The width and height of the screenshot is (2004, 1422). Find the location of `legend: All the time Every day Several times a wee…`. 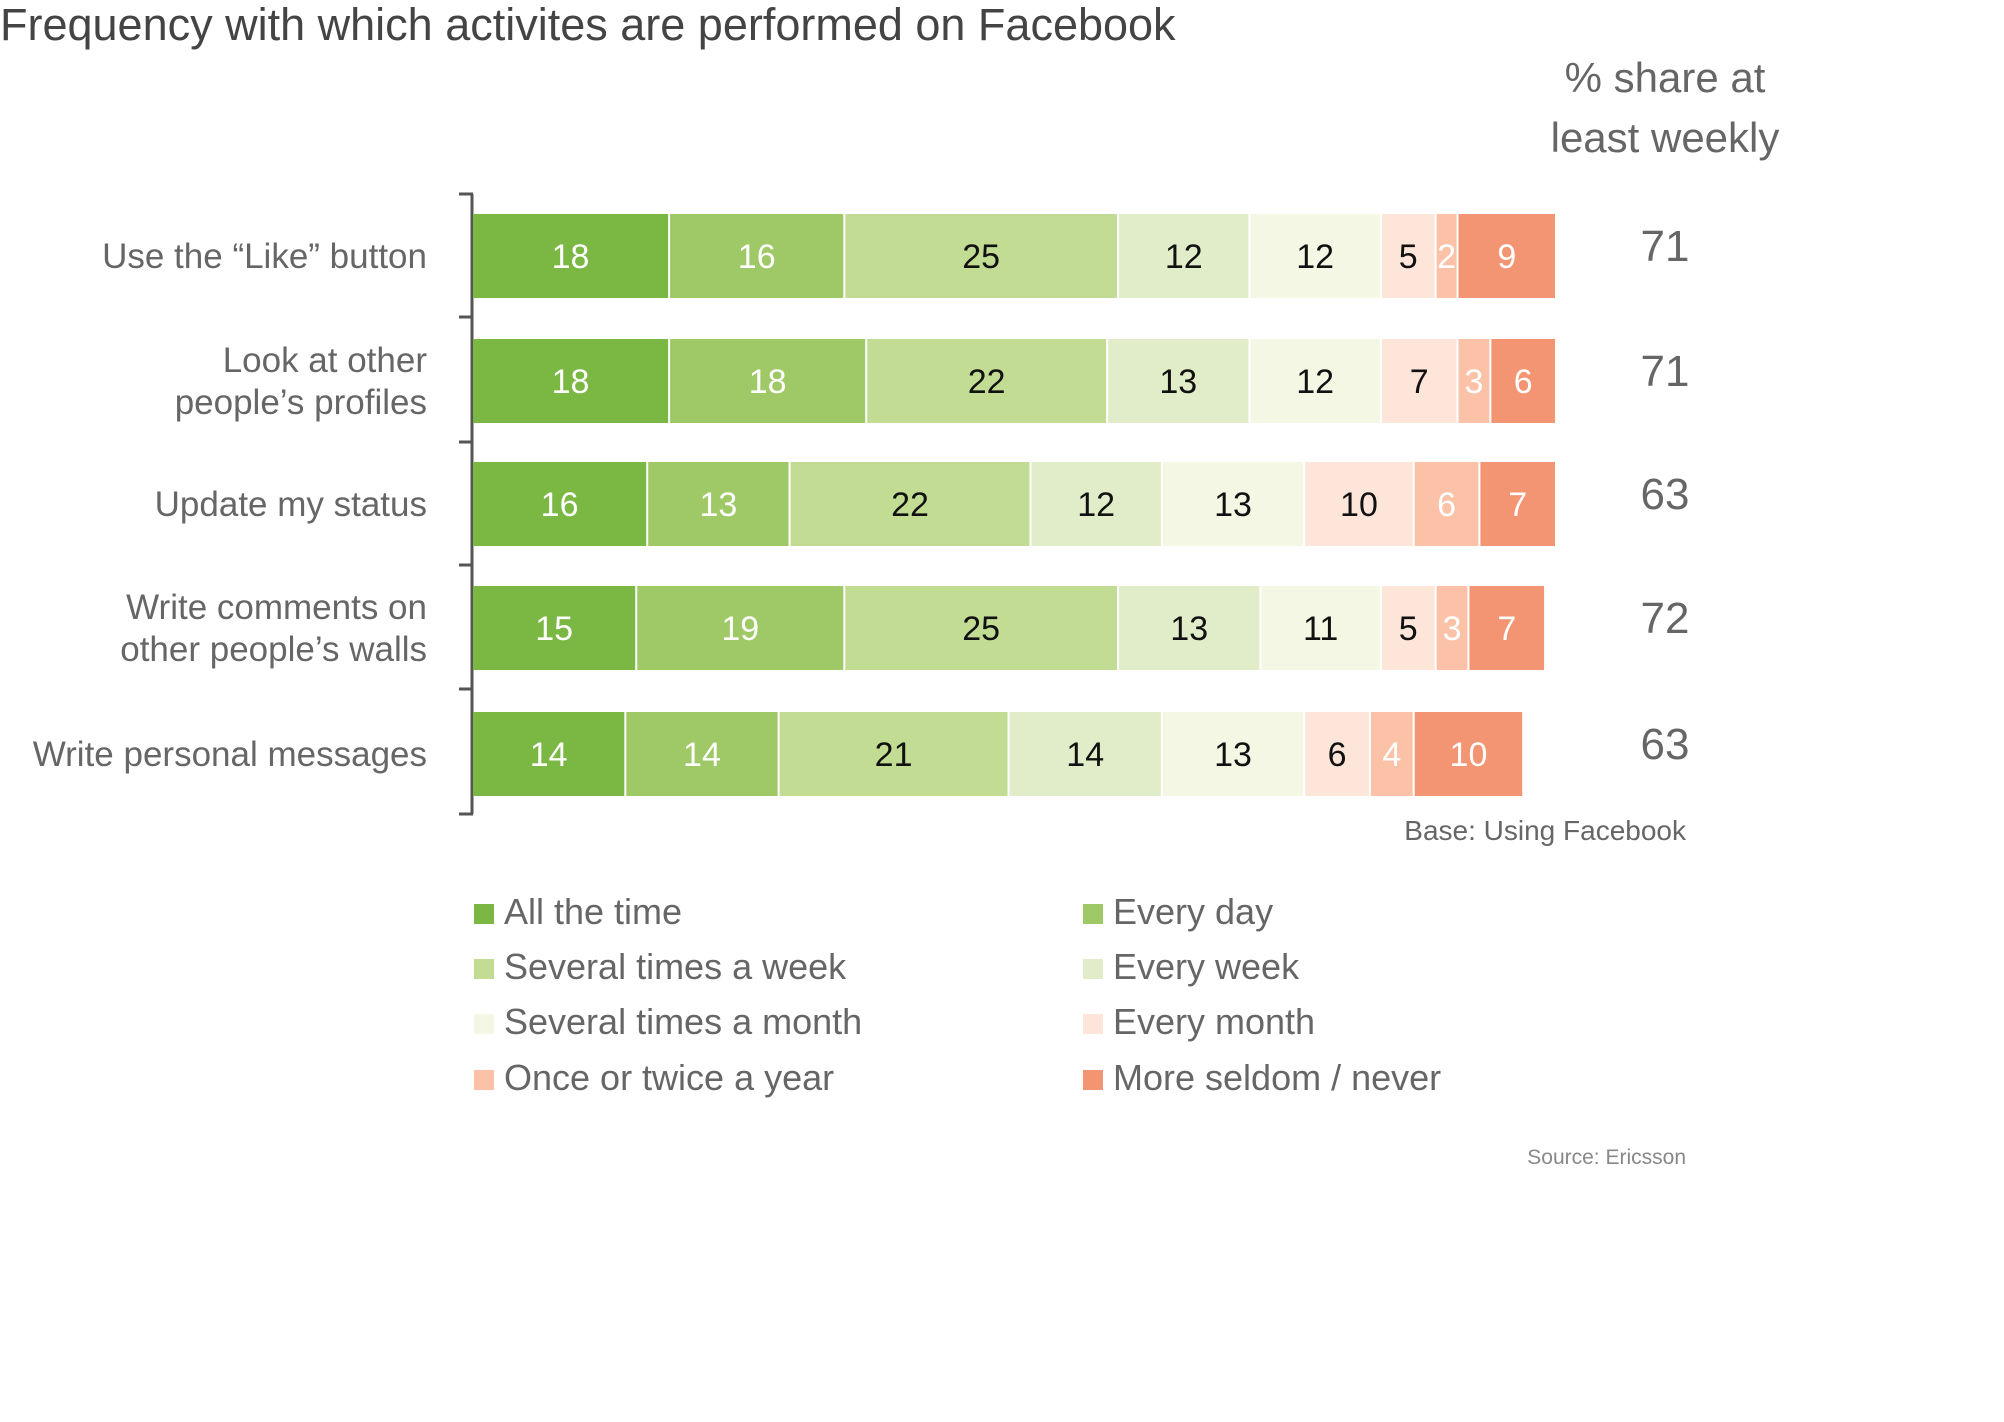

legend: All the time Every day Several times a wee… is located at coordinates (957, 994).